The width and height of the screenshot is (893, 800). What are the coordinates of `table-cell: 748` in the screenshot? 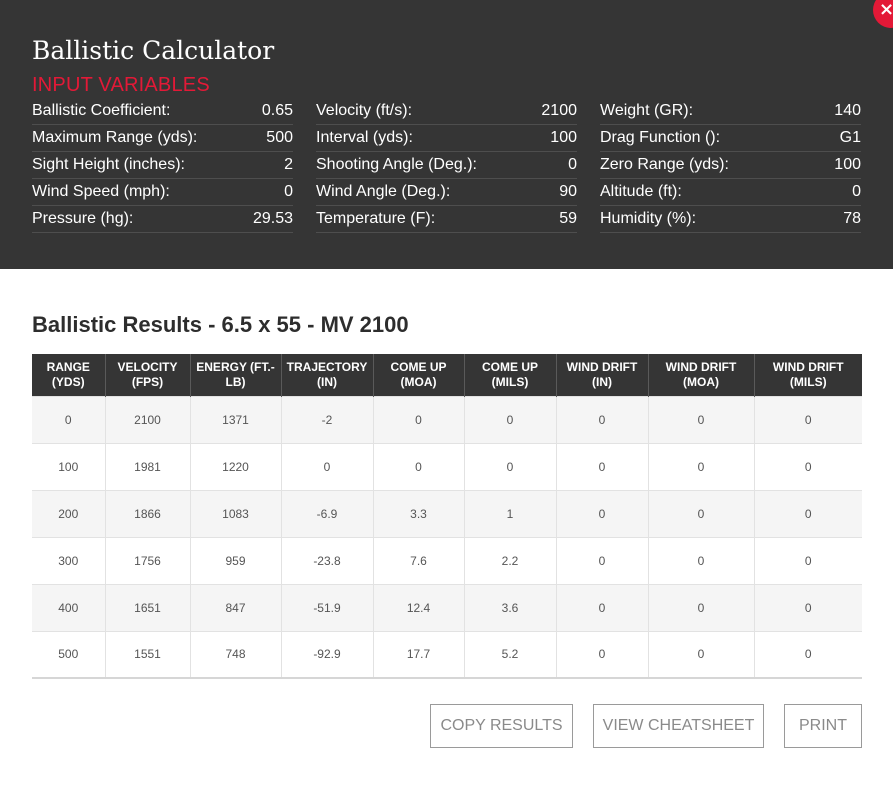 It's located at (235, 654).